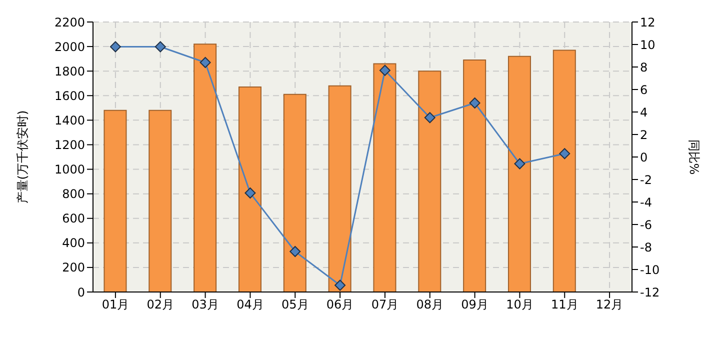 The height and width of the screenshot is (340, 720). What do you see at coordinates (650, 269) in the screenshot?
I see `y2-tick-label: -10` at bounding box center [650, 269].